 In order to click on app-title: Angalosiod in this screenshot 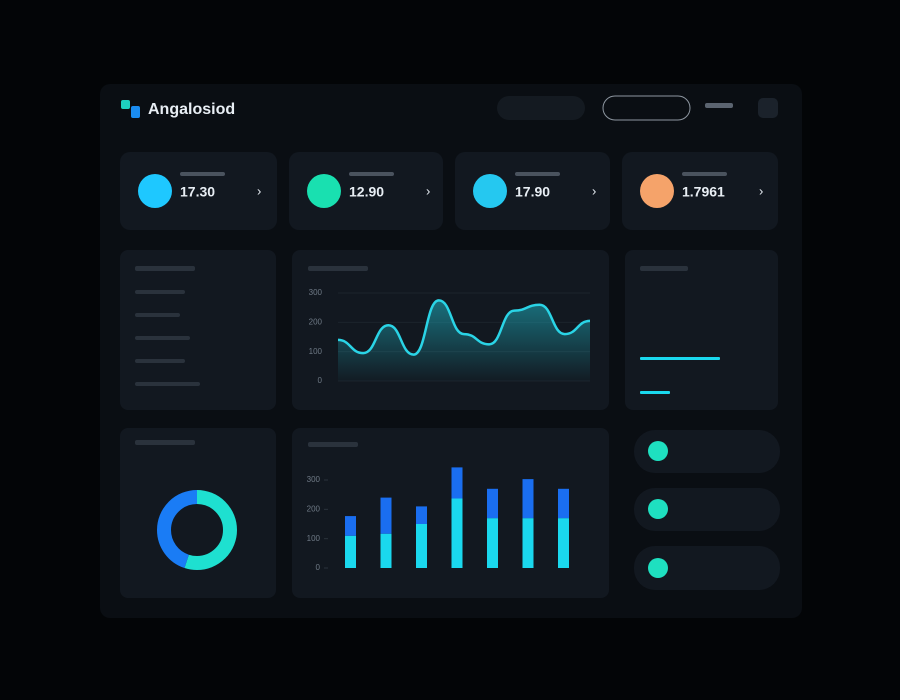, I will do `click(191, 109)`.